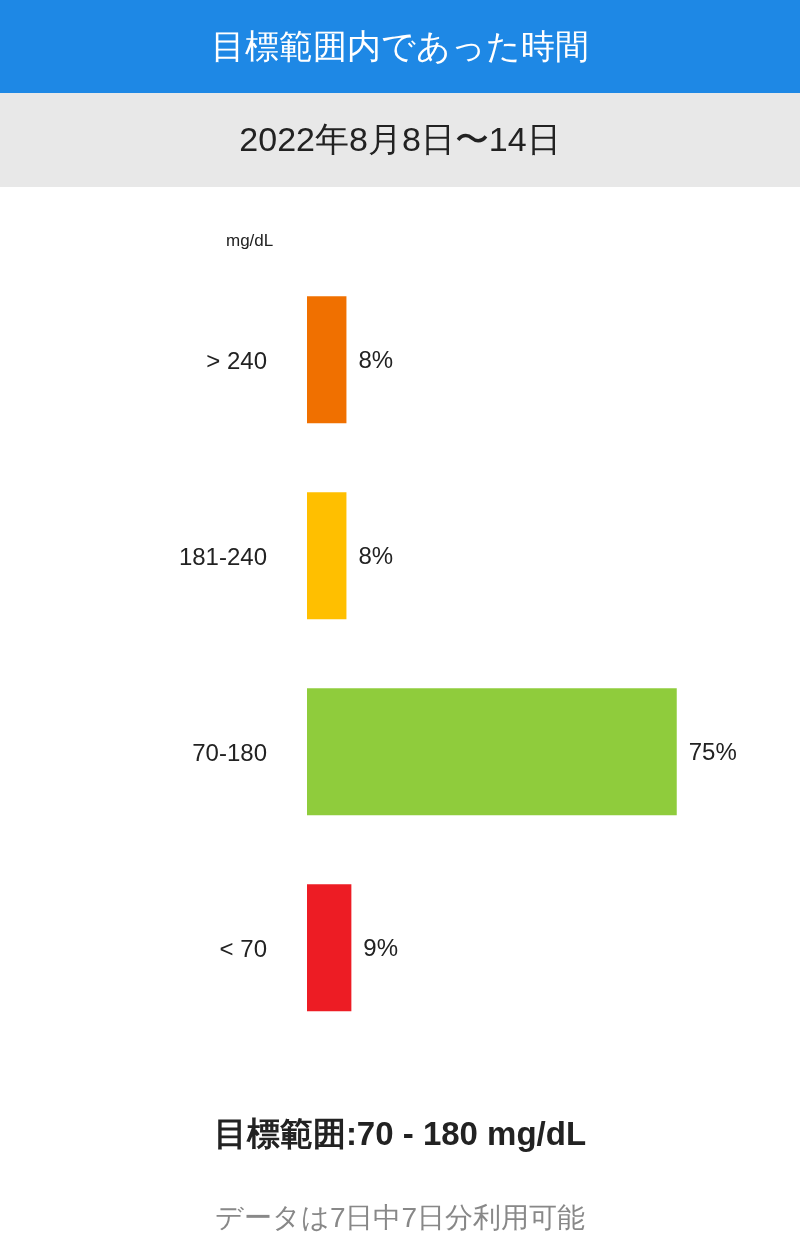 The image size is (800, 1259). Describe the element at coordinates (250, 241) in the screenshot. I see `y-axis-title: mg/dL` at that location.